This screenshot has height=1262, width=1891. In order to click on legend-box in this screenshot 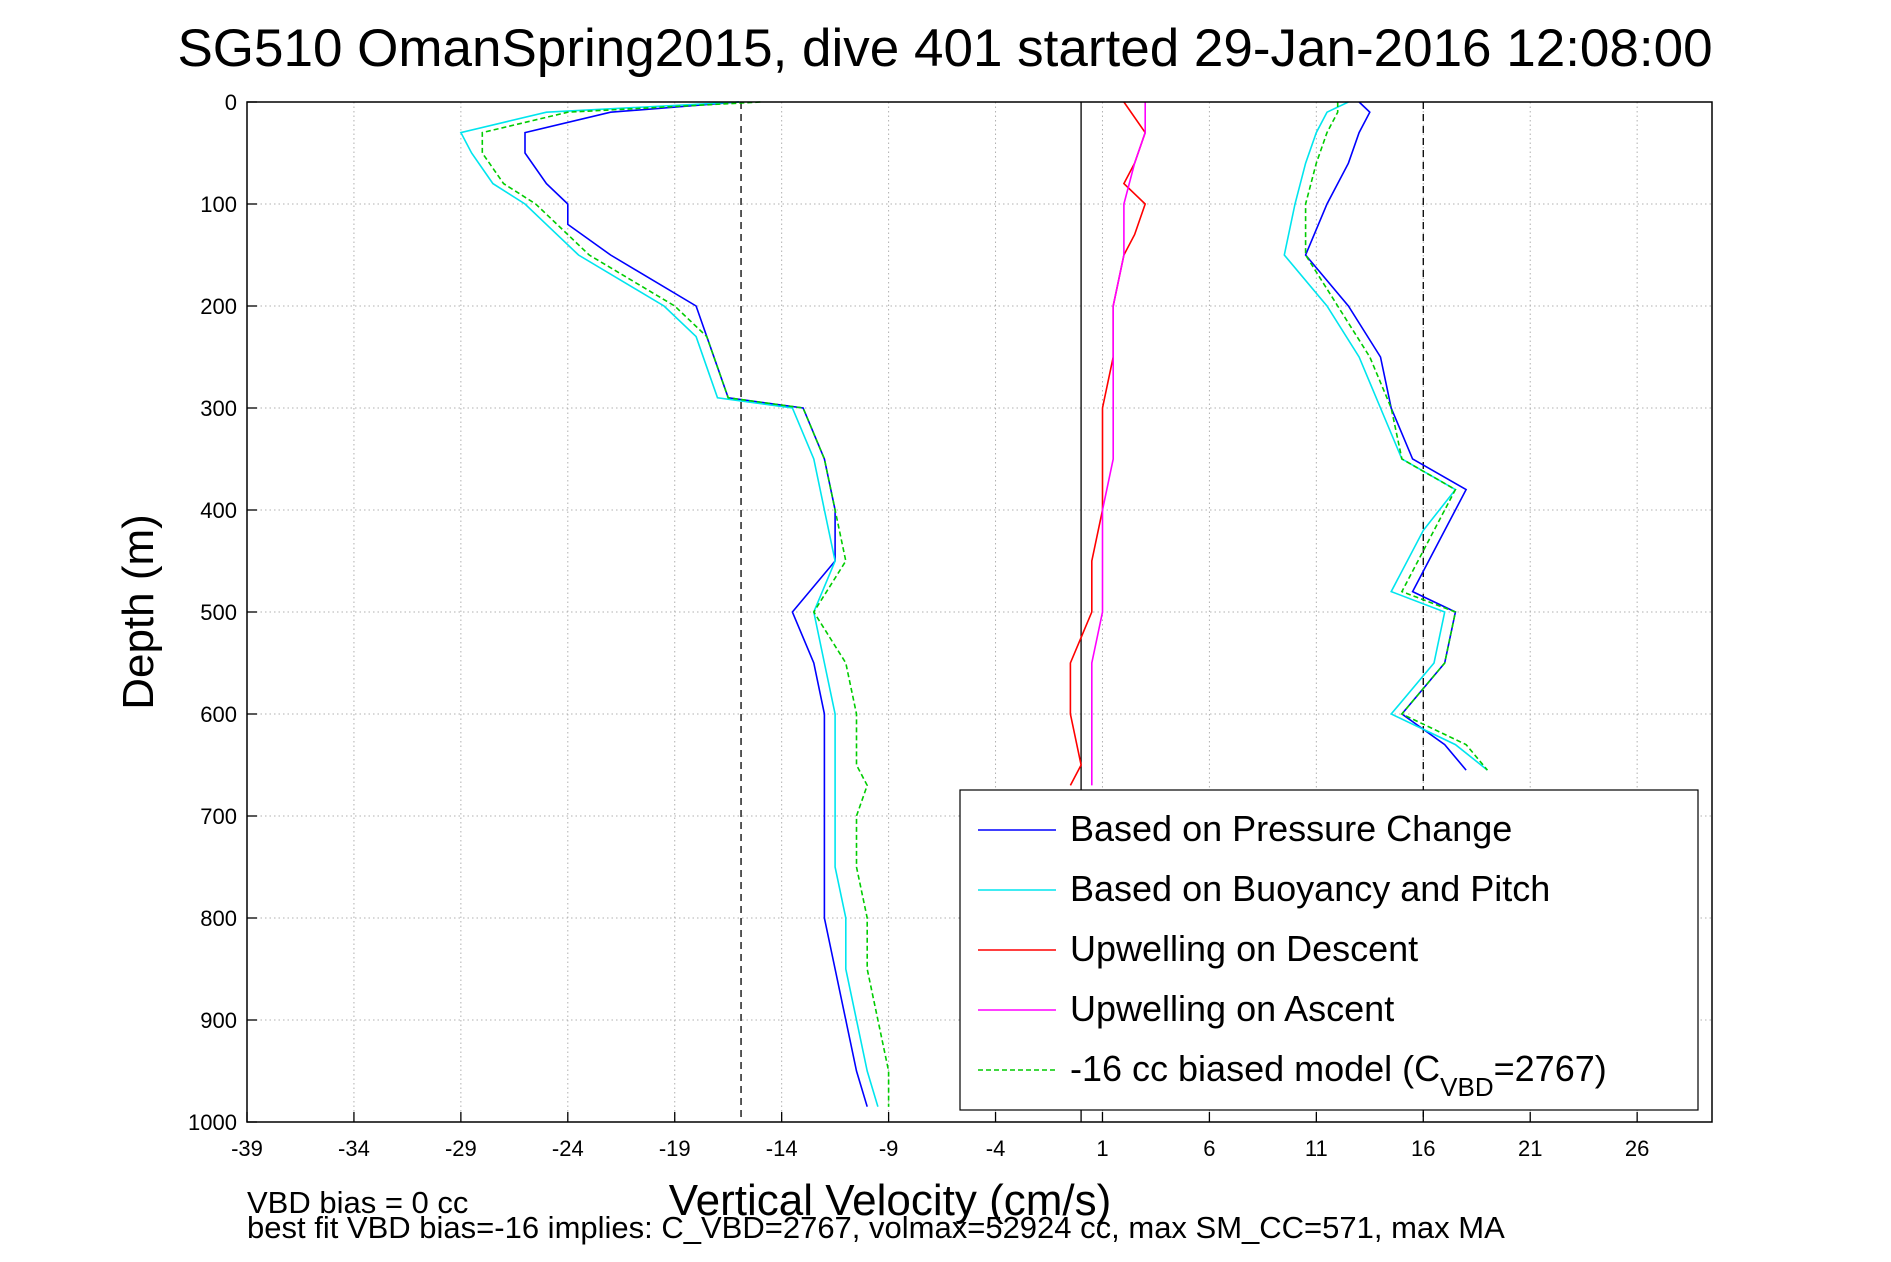, I will do `click(1329, 950)`.